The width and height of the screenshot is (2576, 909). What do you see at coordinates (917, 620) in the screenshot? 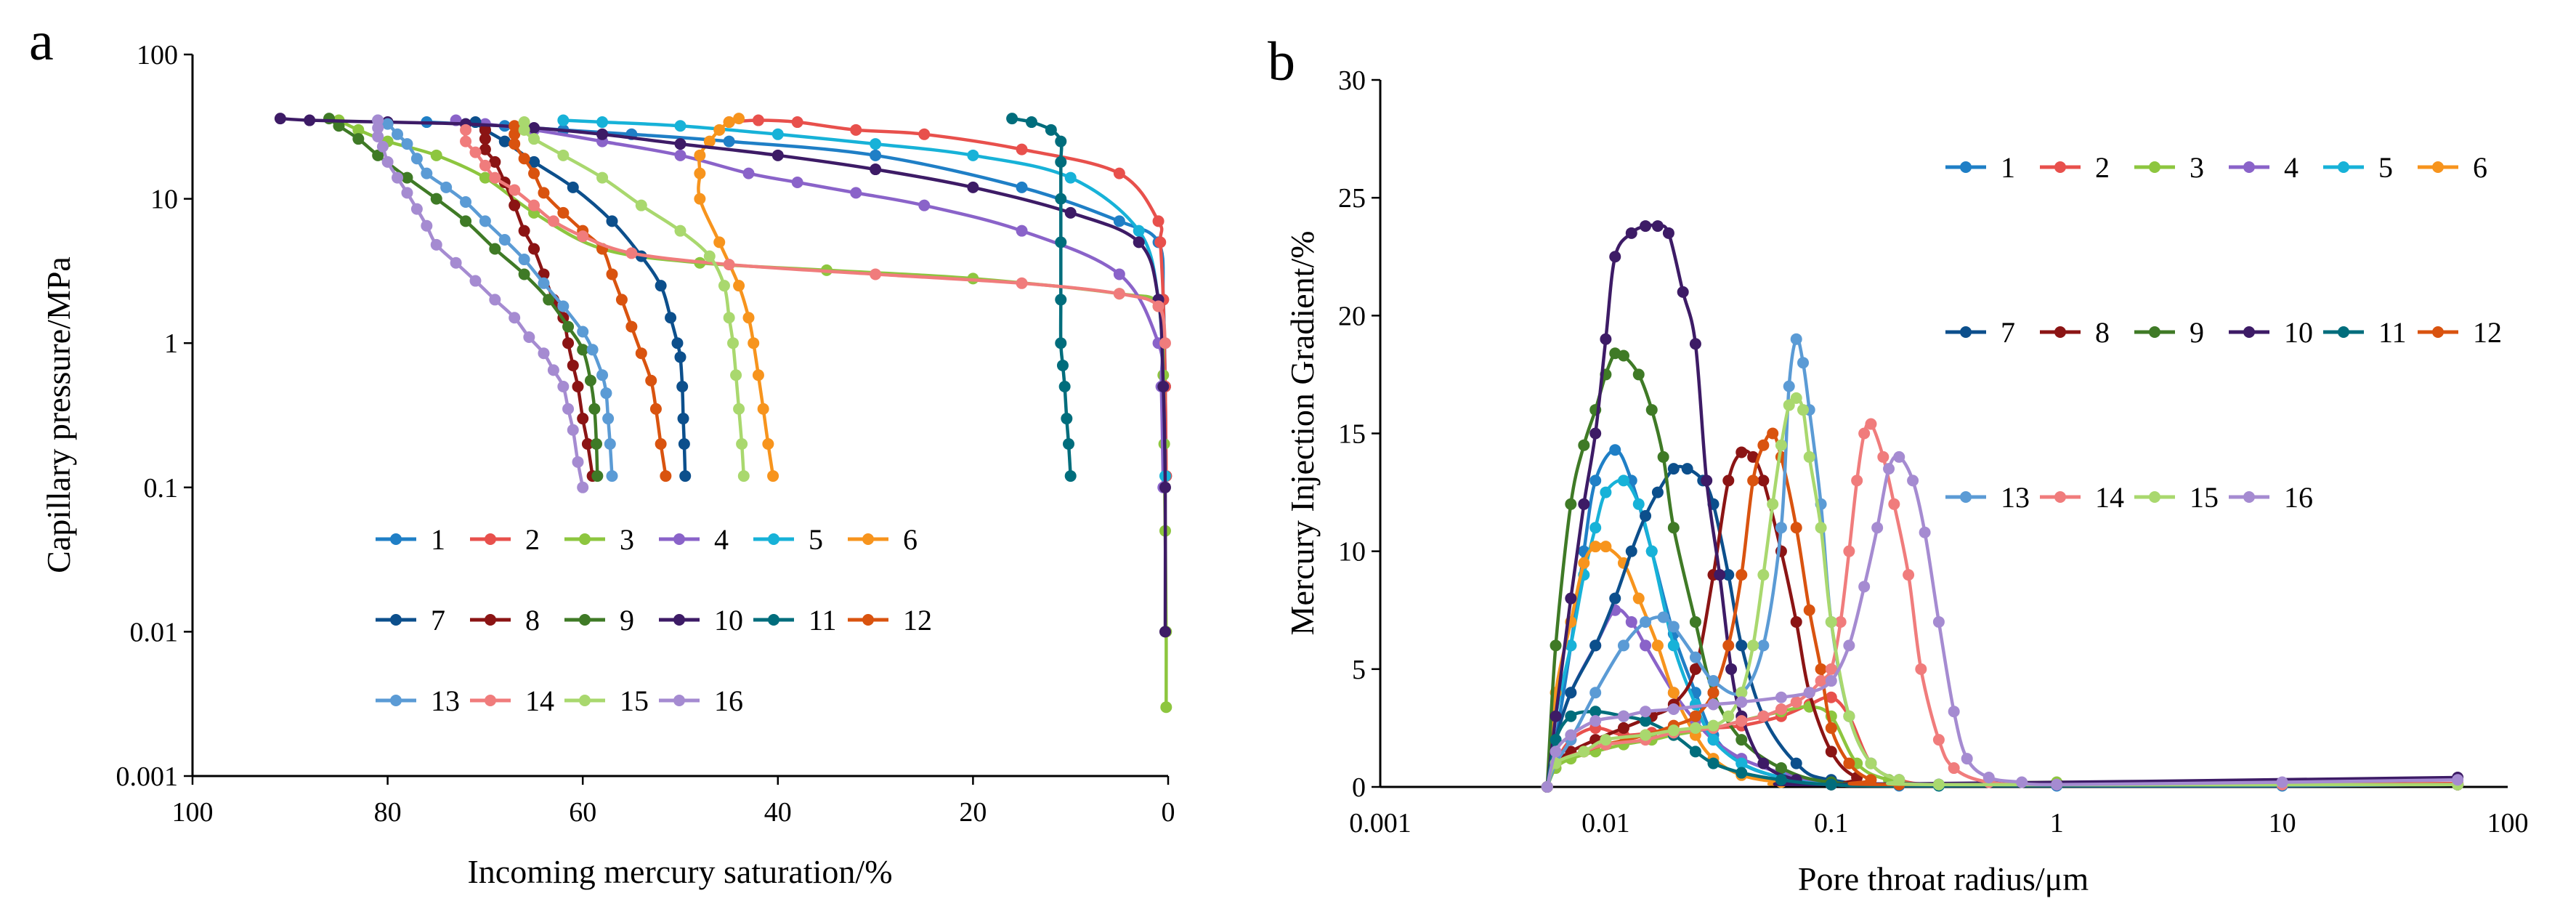
I see `panel-a-legend-label: 12` at bounding box center [917, 620].